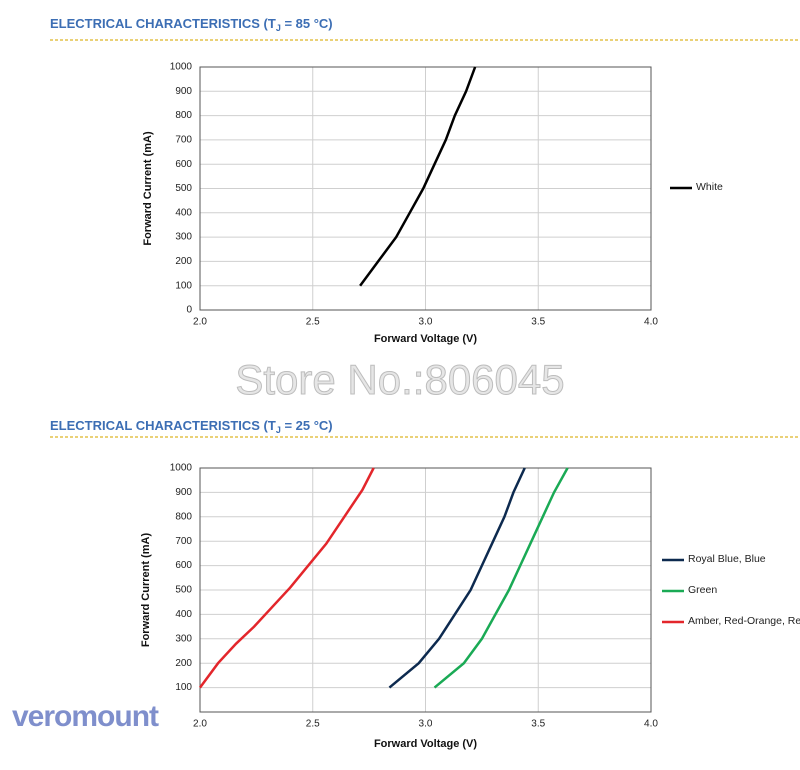 Image resolution: width=800 pixels, height=770 pixels. What do you see at coordinates (307, 23) in the screenshot?
I see `title-text: = 85 °C)` at bounding box center [307, 23].